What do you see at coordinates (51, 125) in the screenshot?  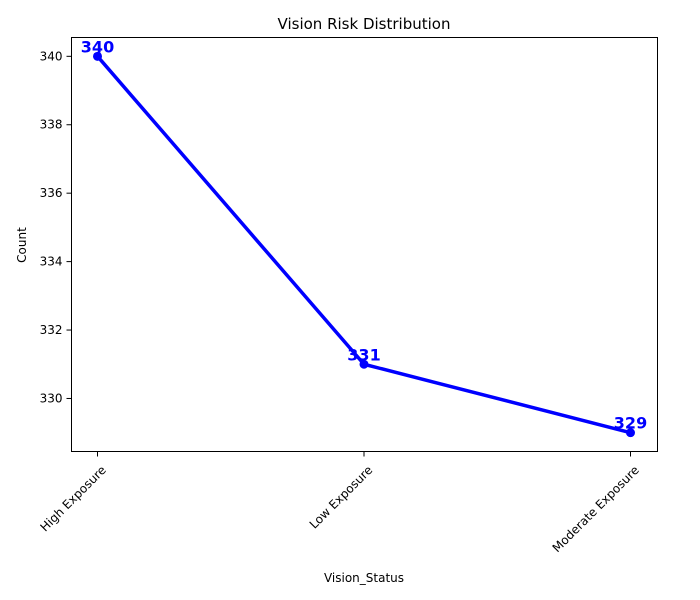 I see `y-tick-label: 338` at bounding box center [51, 125].